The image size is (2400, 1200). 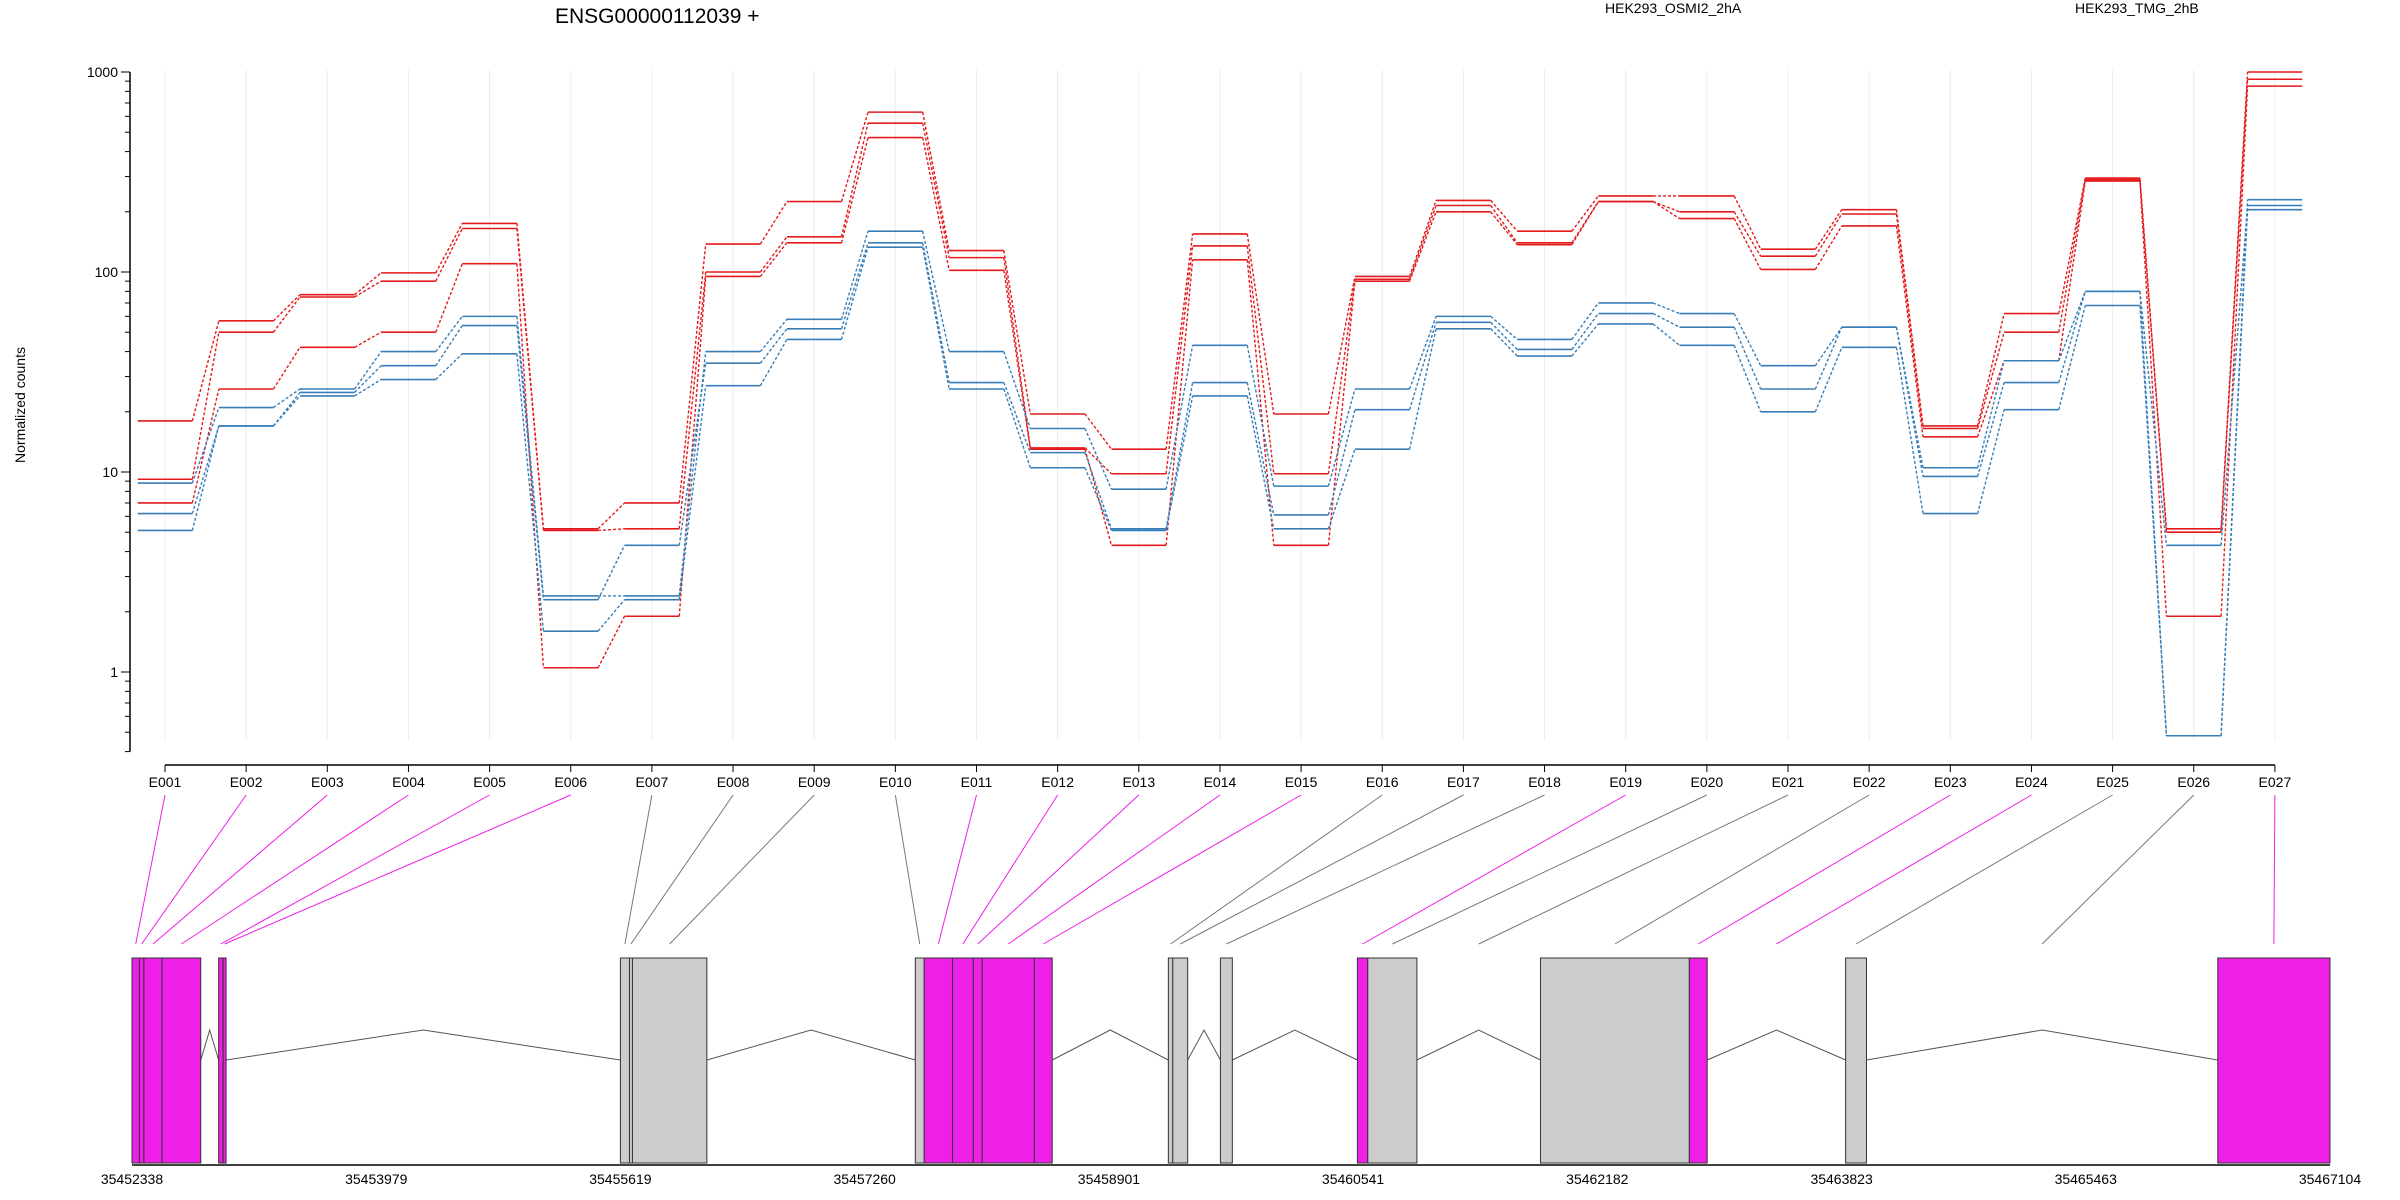 What do you see at coordinates (109, 408) in the screenshot?
I see `y-axis: 1000 100 10 1` at bounding box center [109, 408].